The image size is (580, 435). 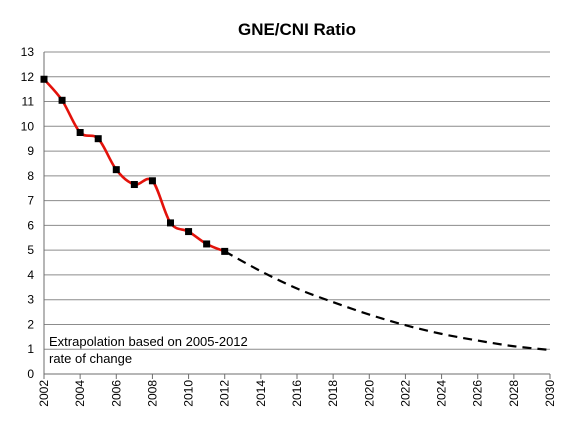 I want to click on y-tick-label: 11, so click(x=28, y=102).